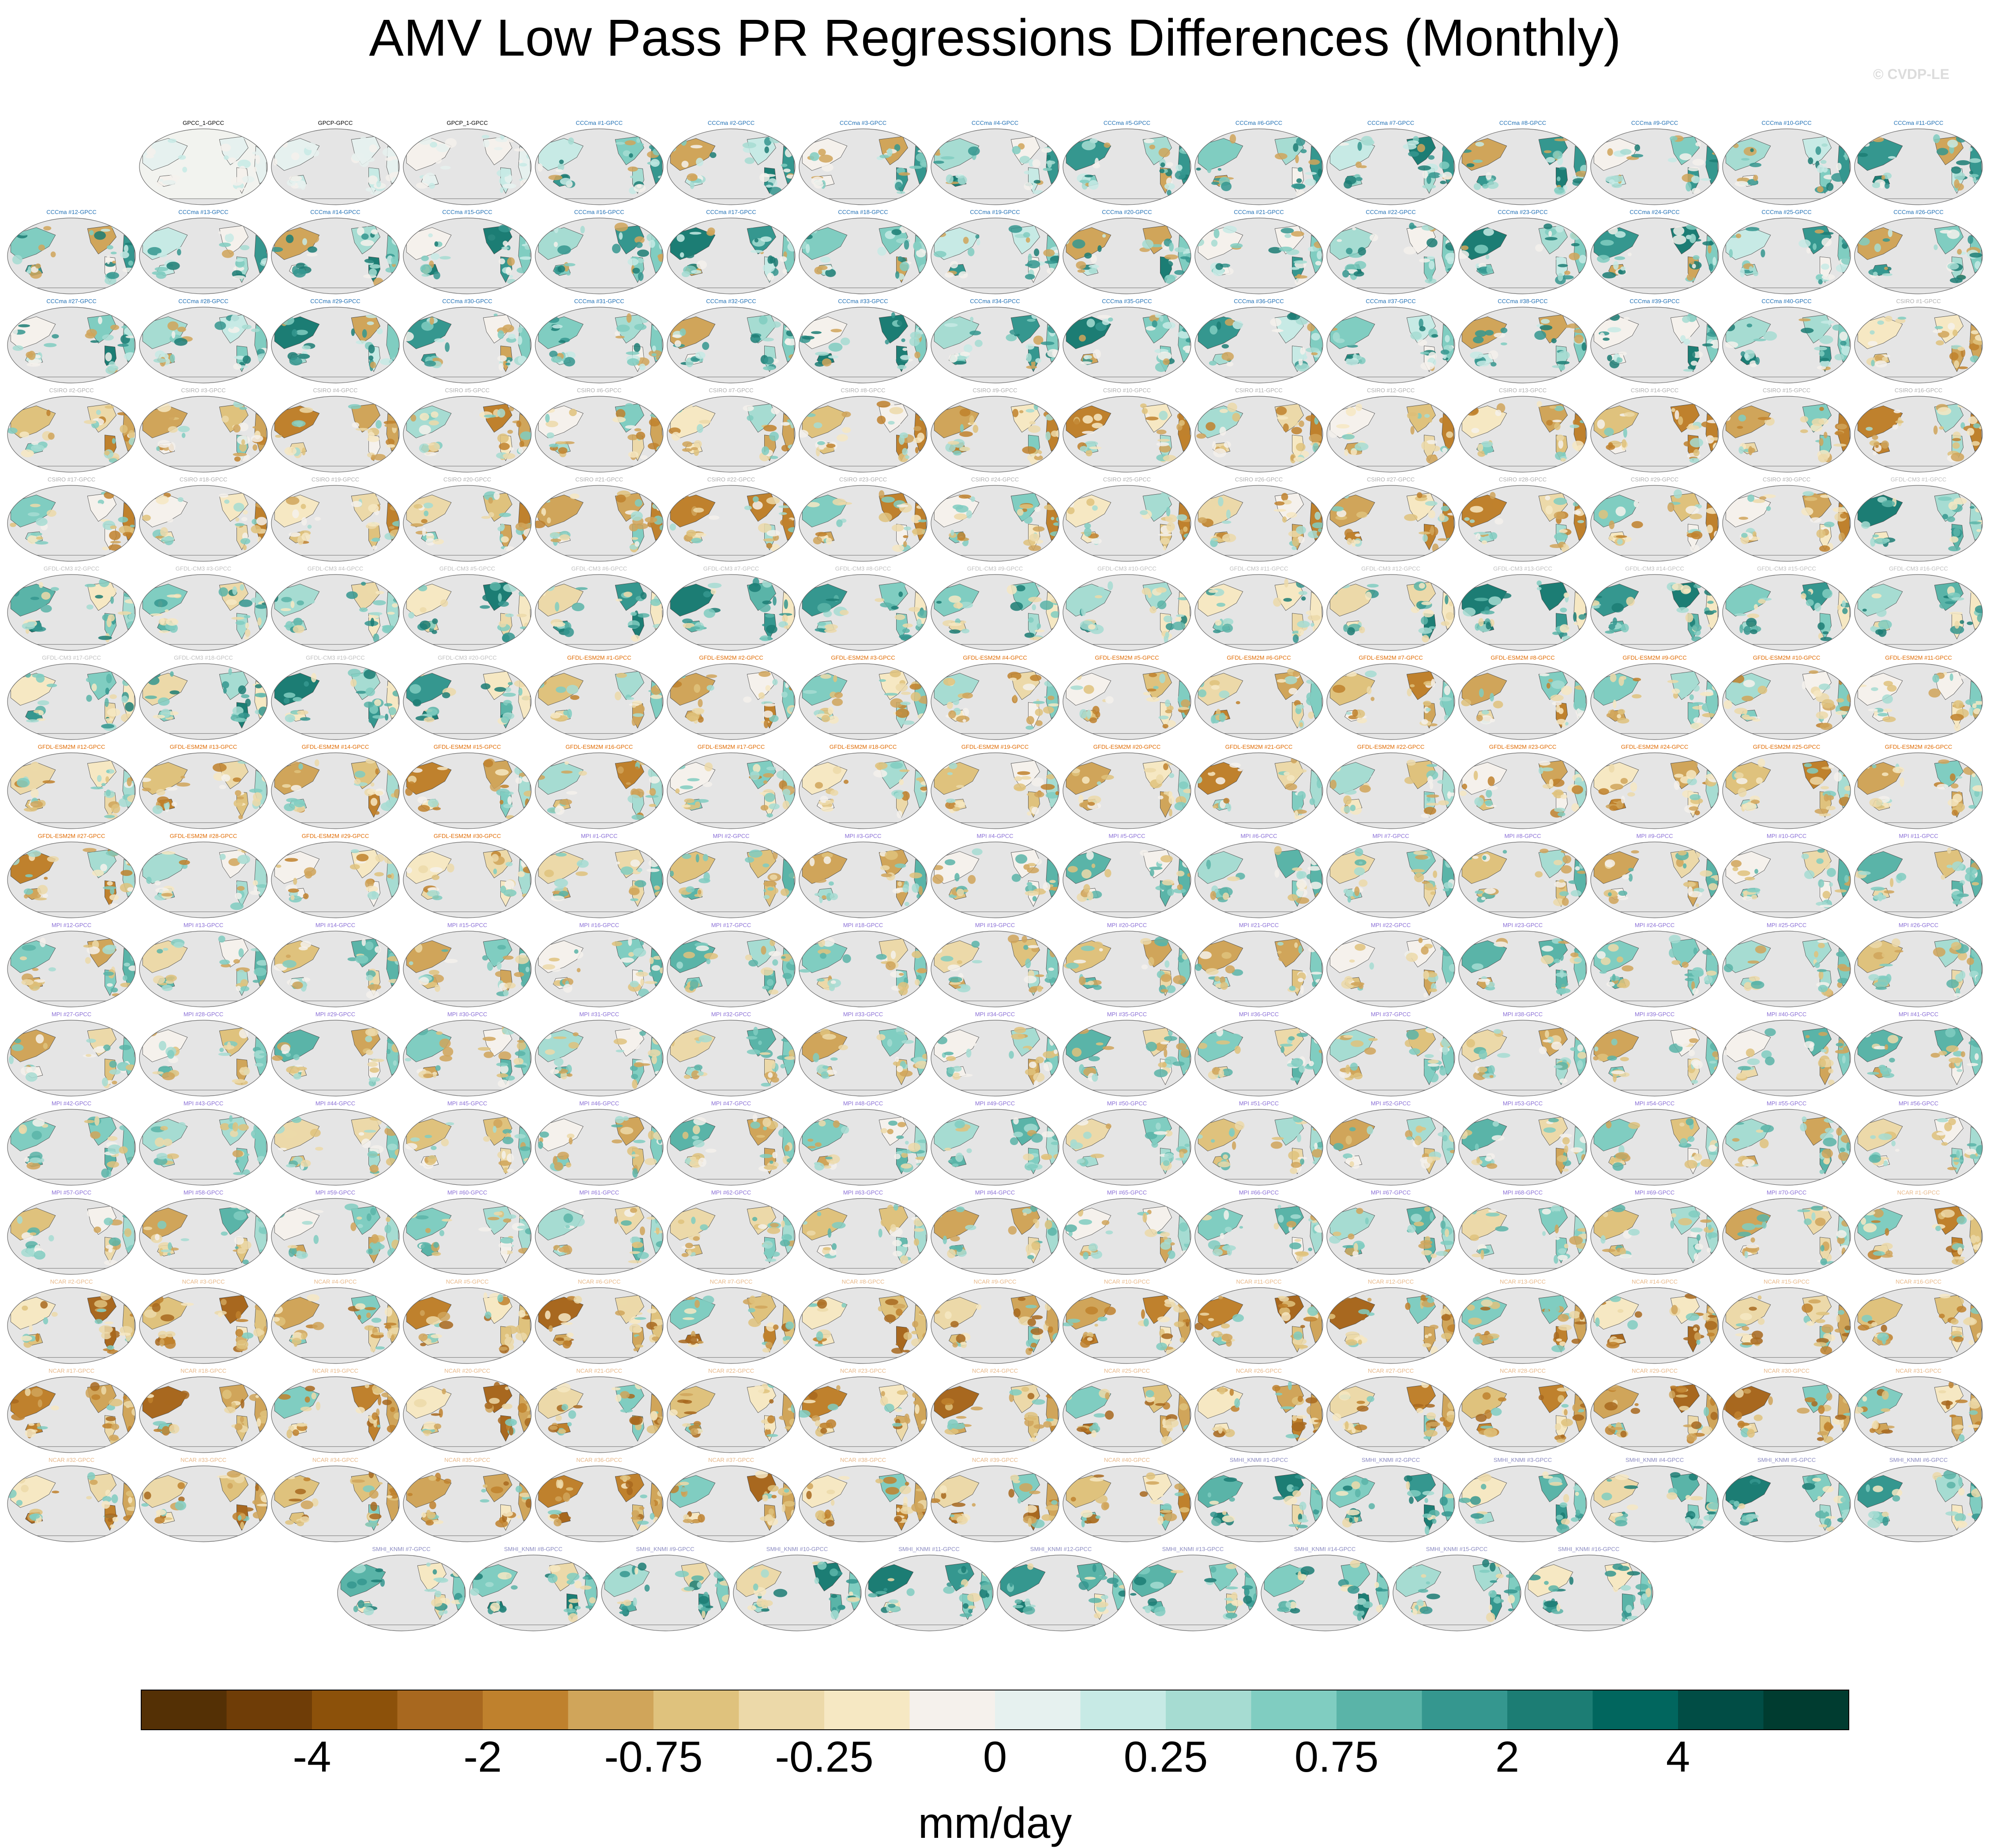 The width and height of the screenshot is (1990, 1848). I want to click on panel-label: CSIRO #7-GPCC, so click(731, 391).